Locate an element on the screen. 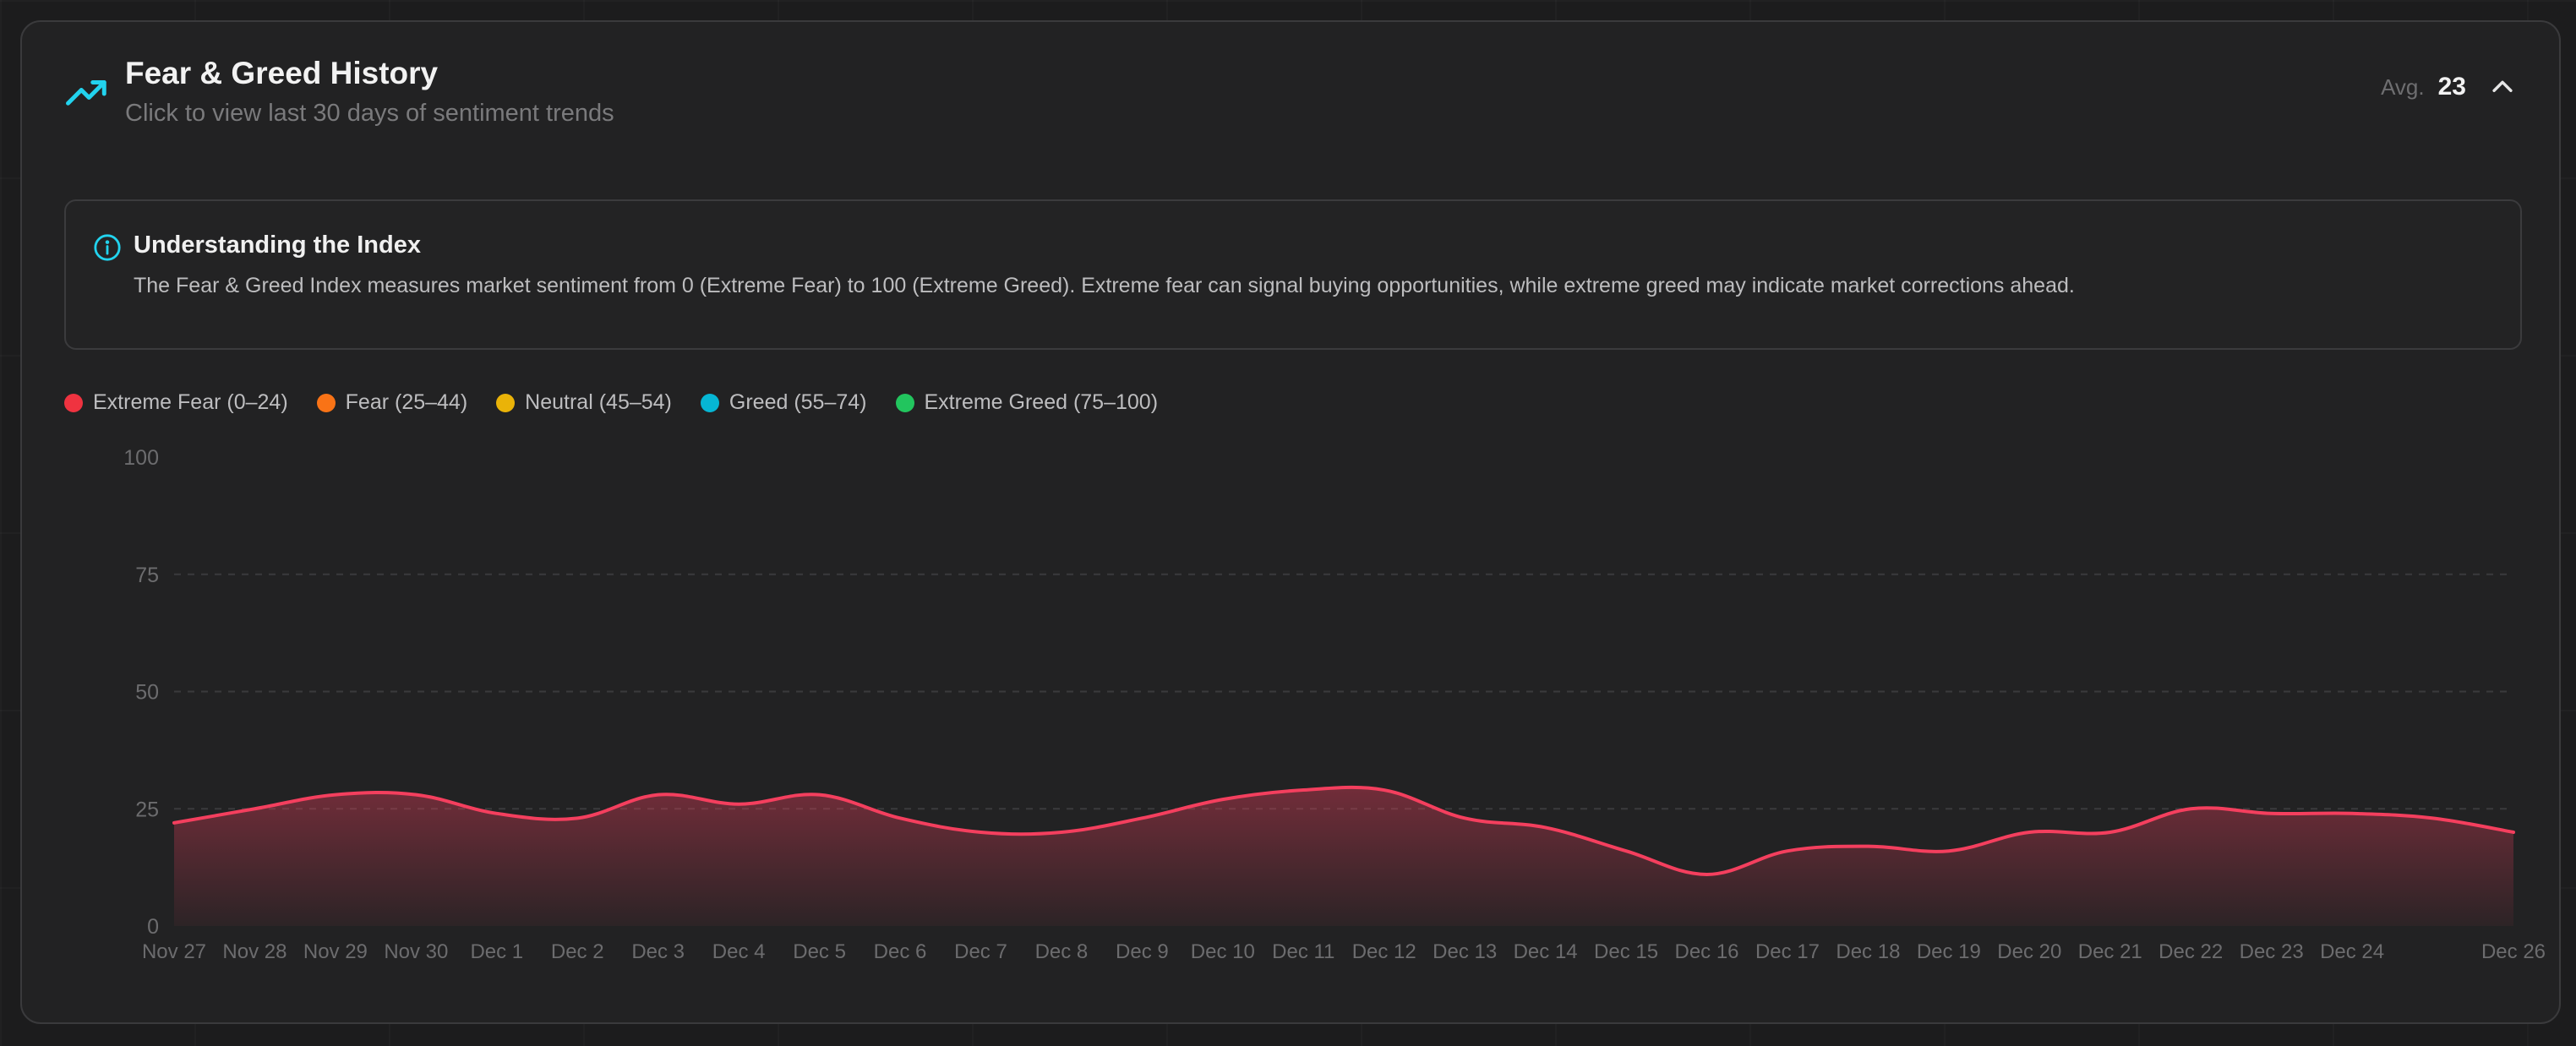  trending-up-icon is located at coordinates (86, 93).